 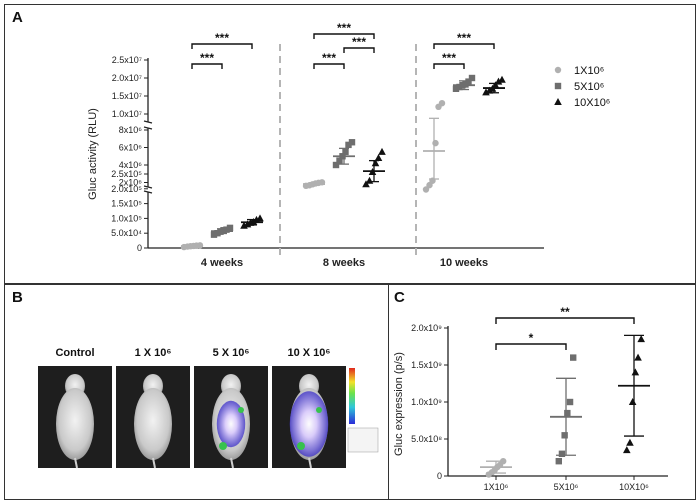 I want to click on image-label: 1 X 10⁶, so click(x=153, y=353).